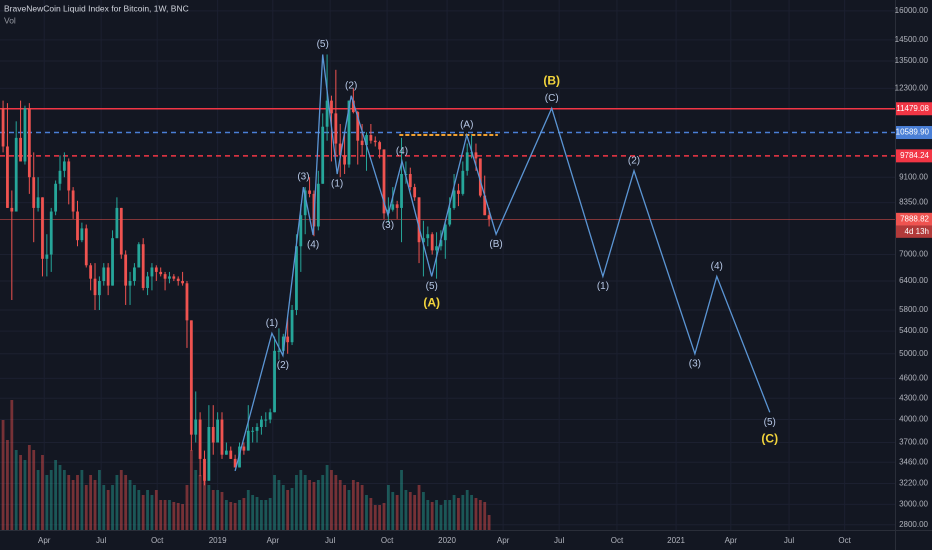 This screenshot has height=550, width=932. Describe the element at coordinates (913, 202) in the screenshot. I see `y-tick-label: 8350.00` at that location.